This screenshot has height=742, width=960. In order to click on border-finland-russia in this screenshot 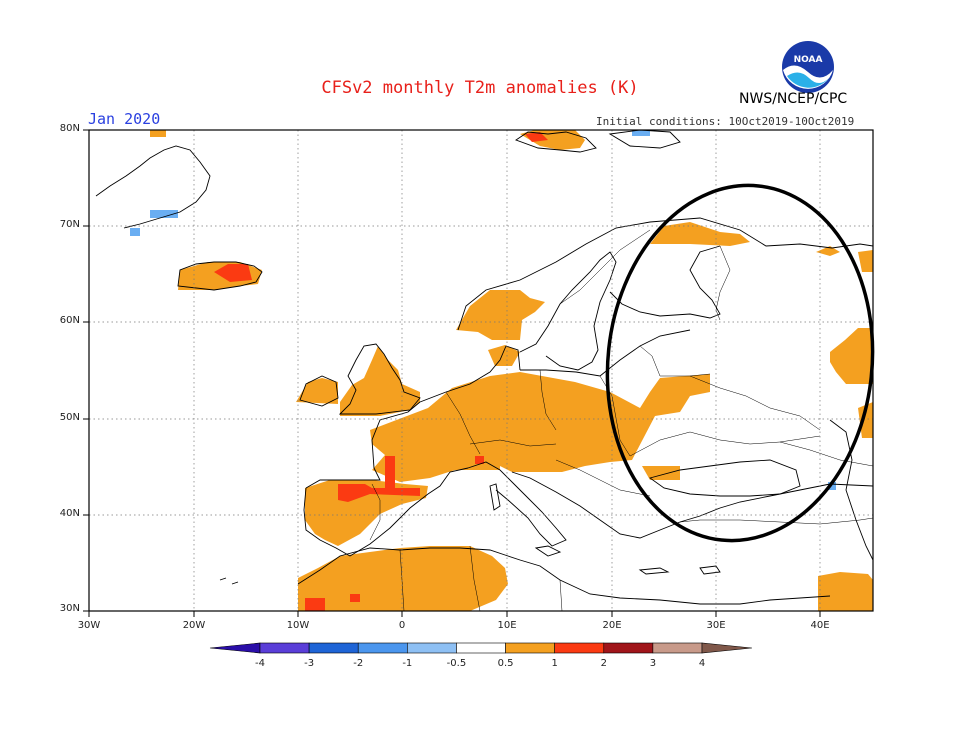, I will do `click(723, 283)`.